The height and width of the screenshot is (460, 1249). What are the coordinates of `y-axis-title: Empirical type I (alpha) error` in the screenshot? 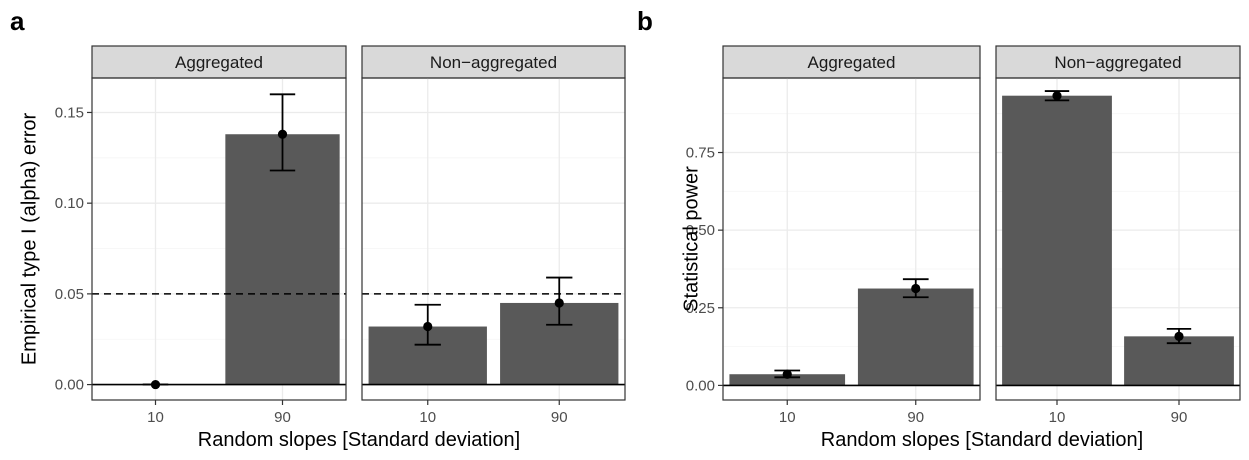 It's located at (29, 239).